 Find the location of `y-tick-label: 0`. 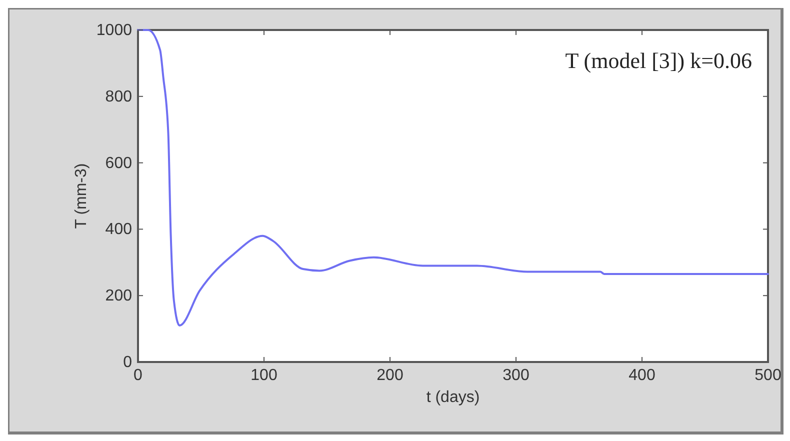

y-tick-label: 0 is located at coordinates (127, 362).